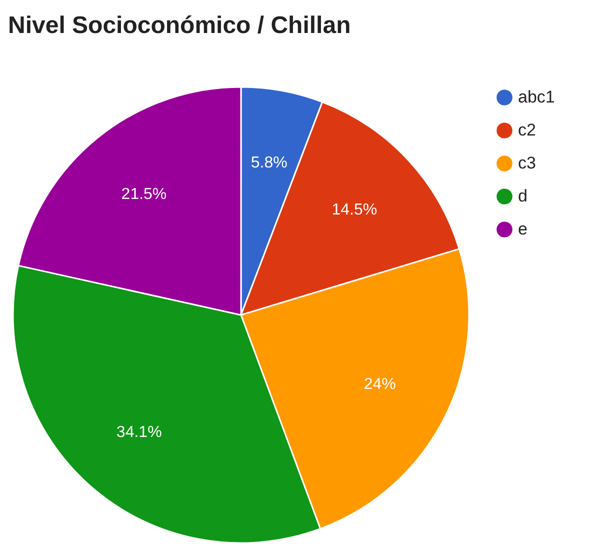 This screenshot has width=606, height=544. What do you see at coordinates (269, 163) in the screenshot?
I see `data-label: 5.8%` at bounding box center [269, 163].